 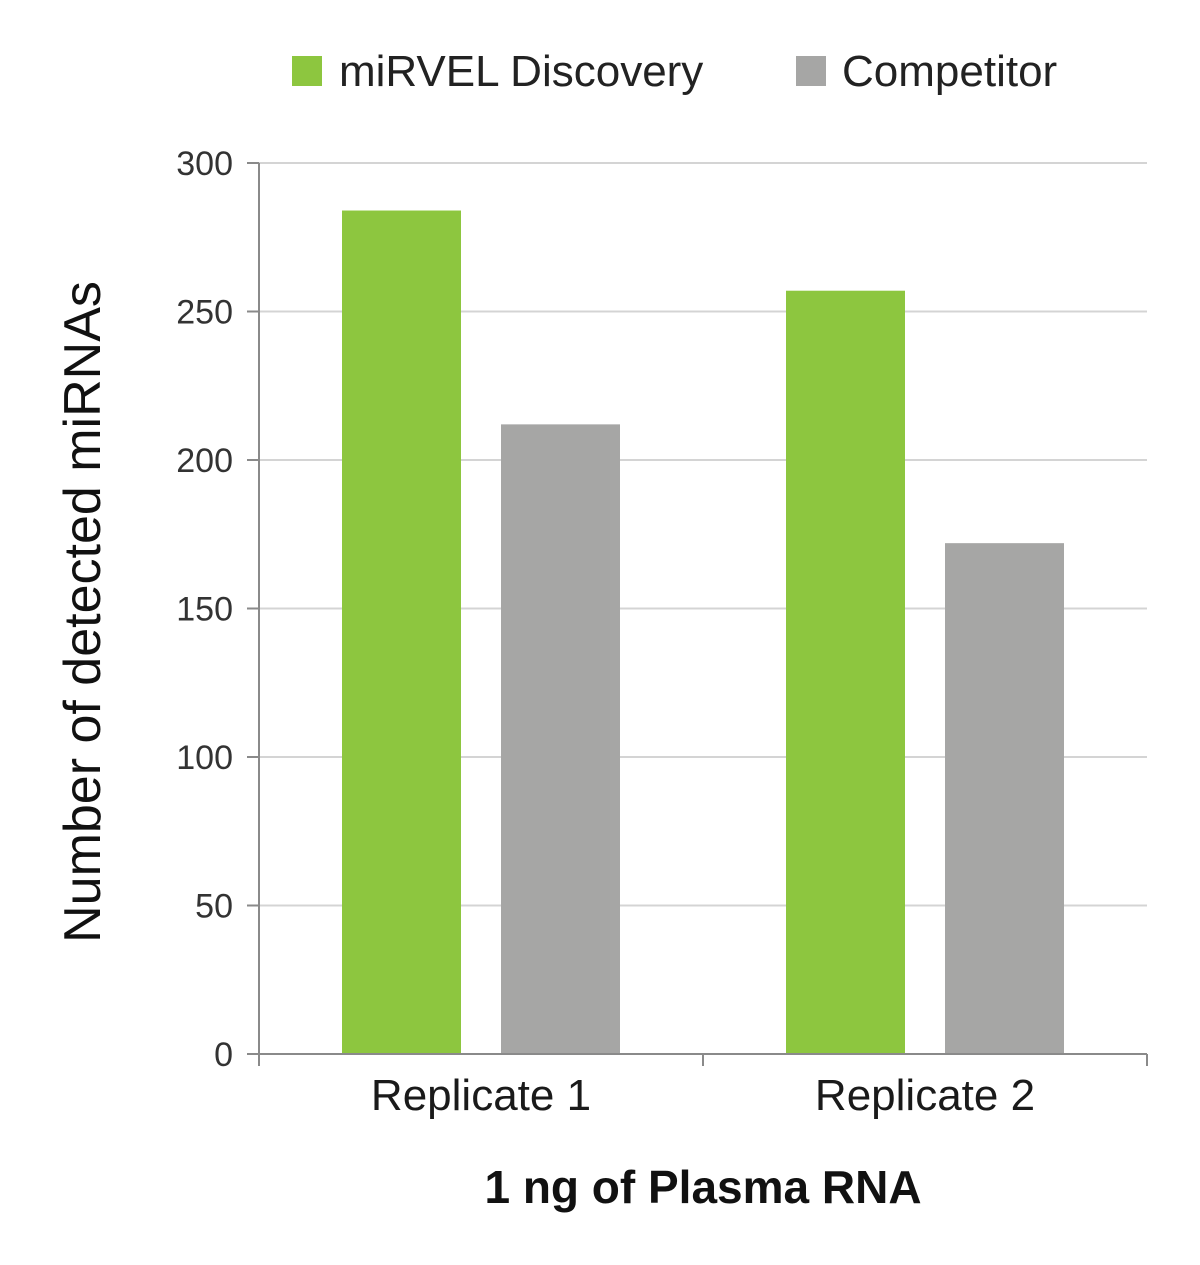 What do you see at coordinates (925, 1095) in the screenshot?
I see `x-category-label: Replicate 2` at bounding box center [925, 1095].